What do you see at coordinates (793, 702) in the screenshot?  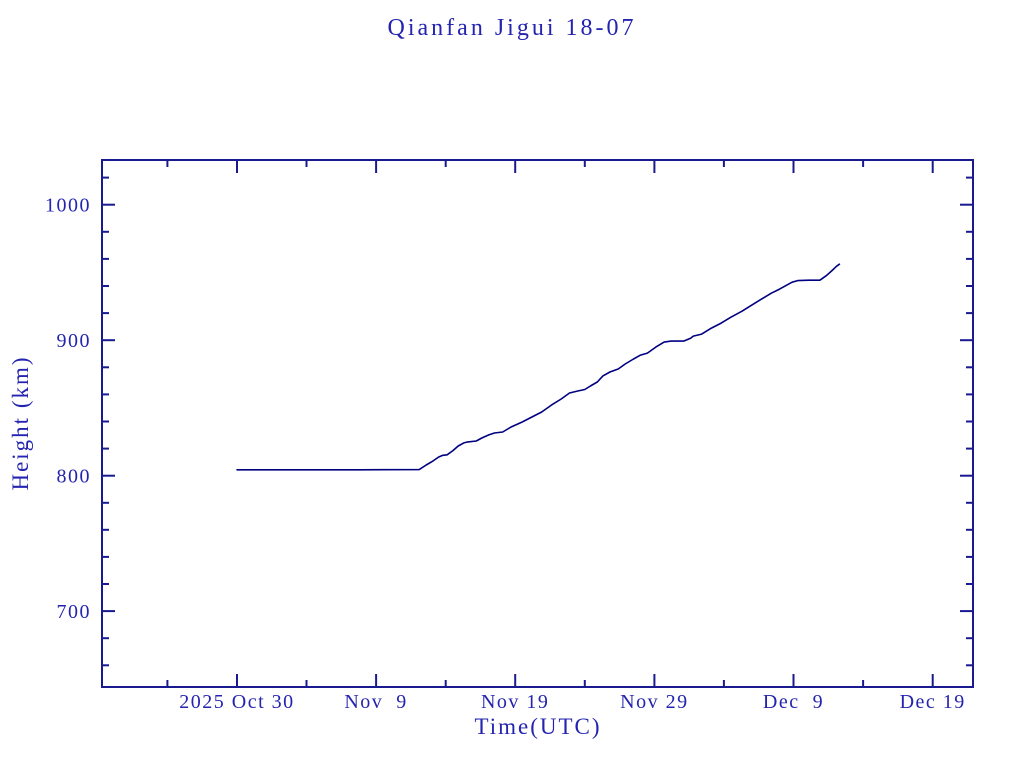 I see `x-tick-label: Dec 9` at bounding box center [793, 702].